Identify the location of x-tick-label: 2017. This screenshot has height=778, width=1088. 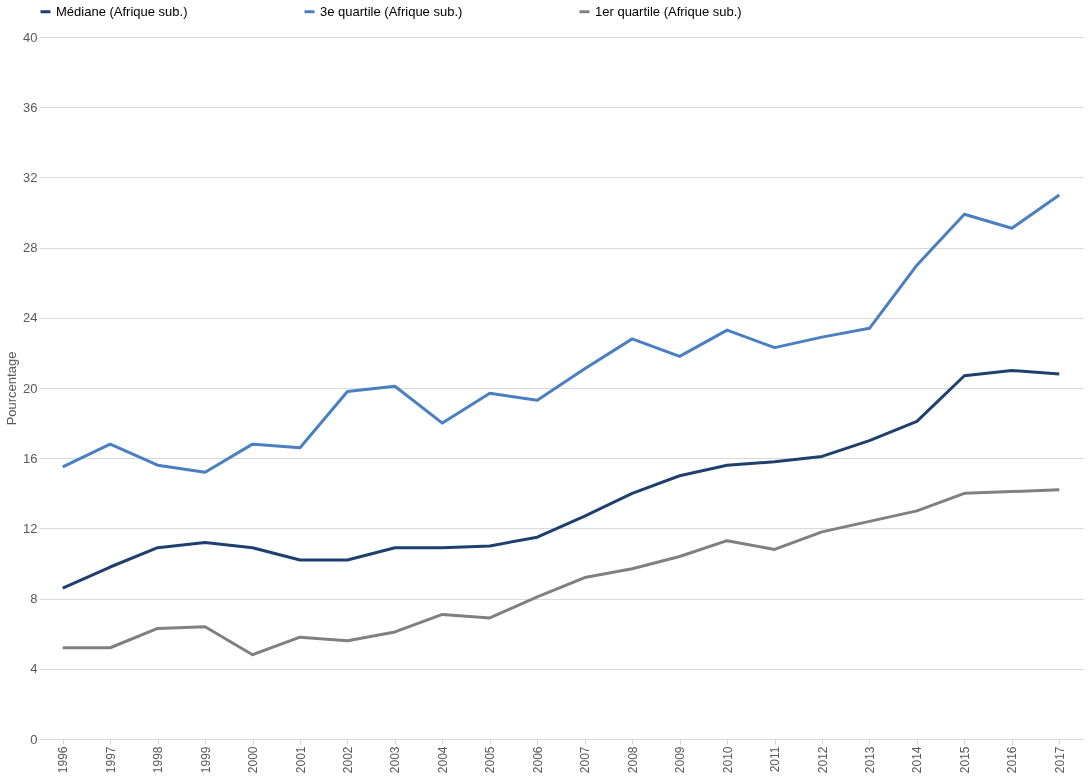
(1059, 760).